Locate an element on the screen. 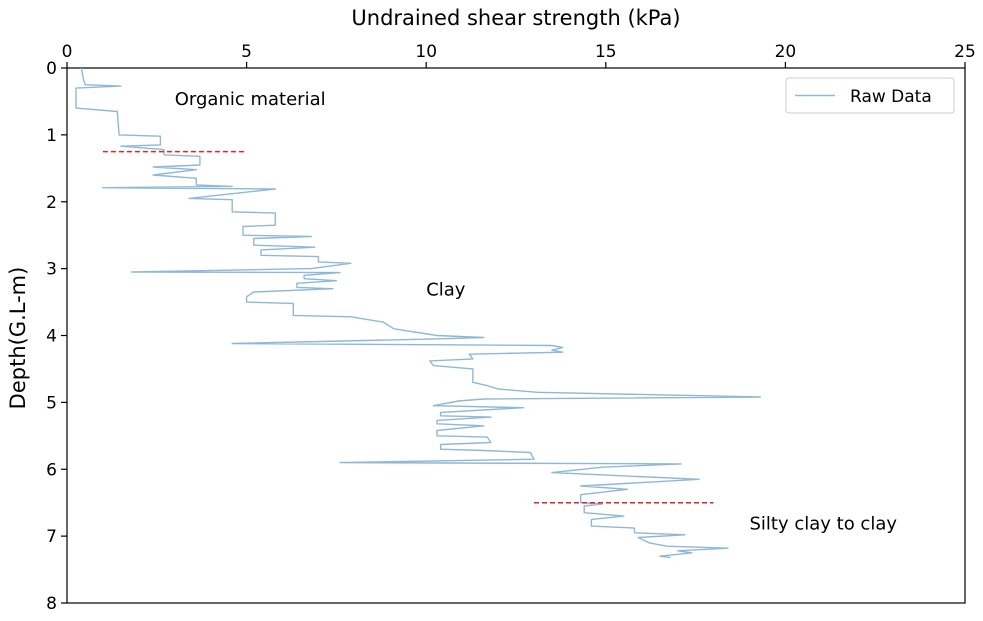 This screenshot has width=983, height=621. y-tick-label: 7 is located at coordinates (51, 537).